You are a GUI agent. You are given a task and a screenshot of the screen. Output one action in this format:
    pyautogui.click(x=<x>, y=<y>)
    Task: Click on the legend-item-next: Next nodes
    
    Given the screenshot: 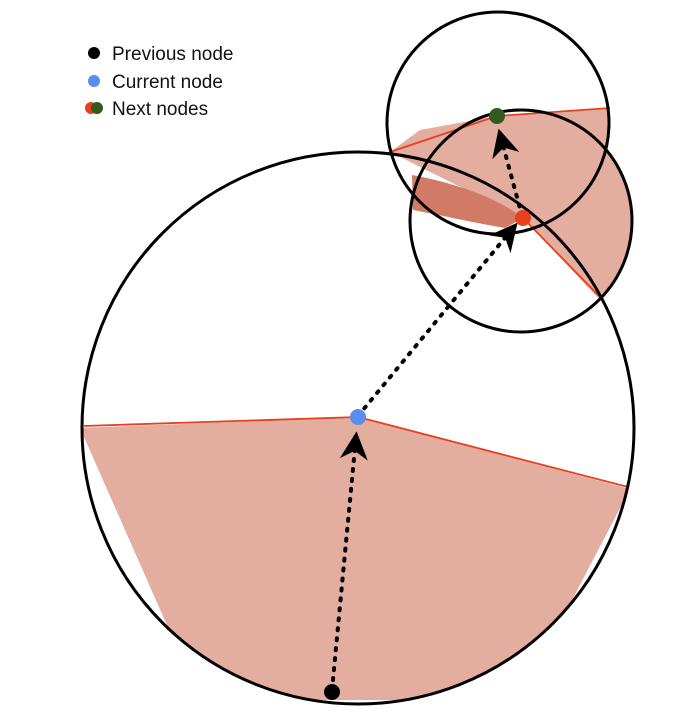 What is the action you would take?
    pyautogui.click(x=146, y=109)
    